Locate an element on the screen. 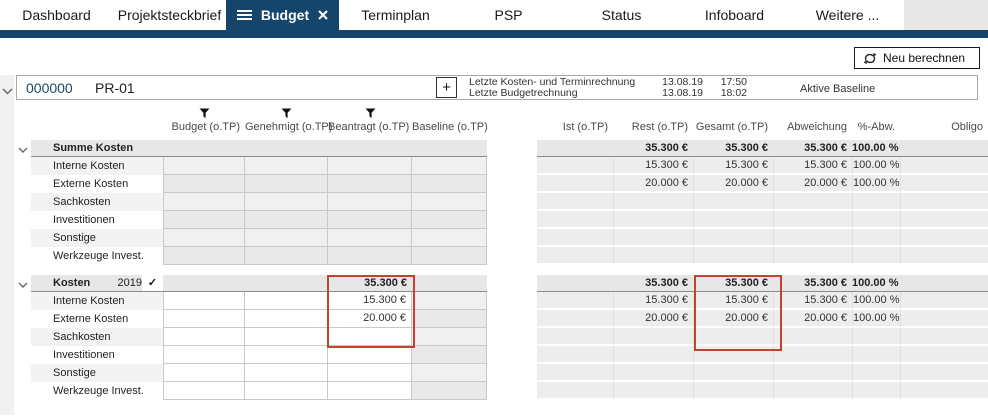 This screenshot has width=988, height=419. section-total-baseline is located at coordinates (449, 283).